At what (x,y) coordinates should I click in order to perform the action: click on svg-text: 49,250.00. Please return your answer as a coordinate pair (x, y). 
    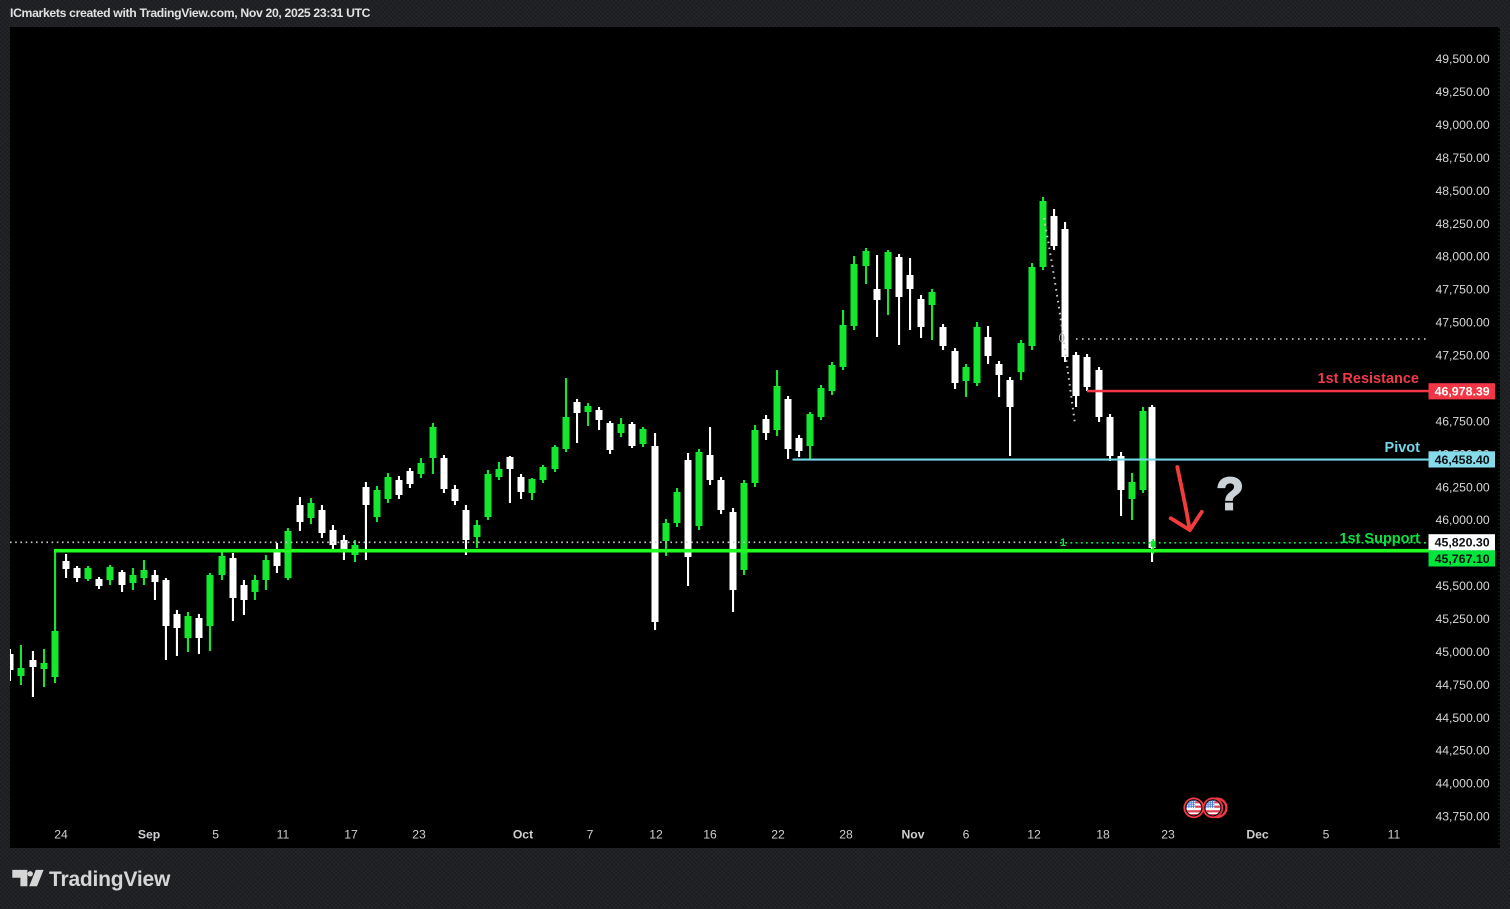
    Looking at the image, I should click on (1462, 92).